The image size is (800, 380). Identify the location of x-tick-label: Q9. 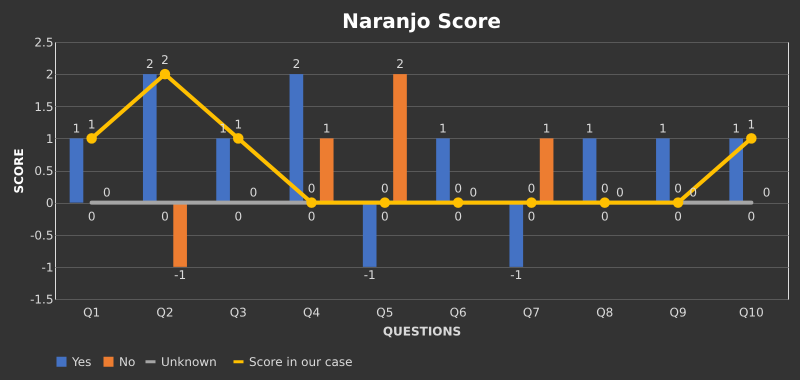
(678, 313).